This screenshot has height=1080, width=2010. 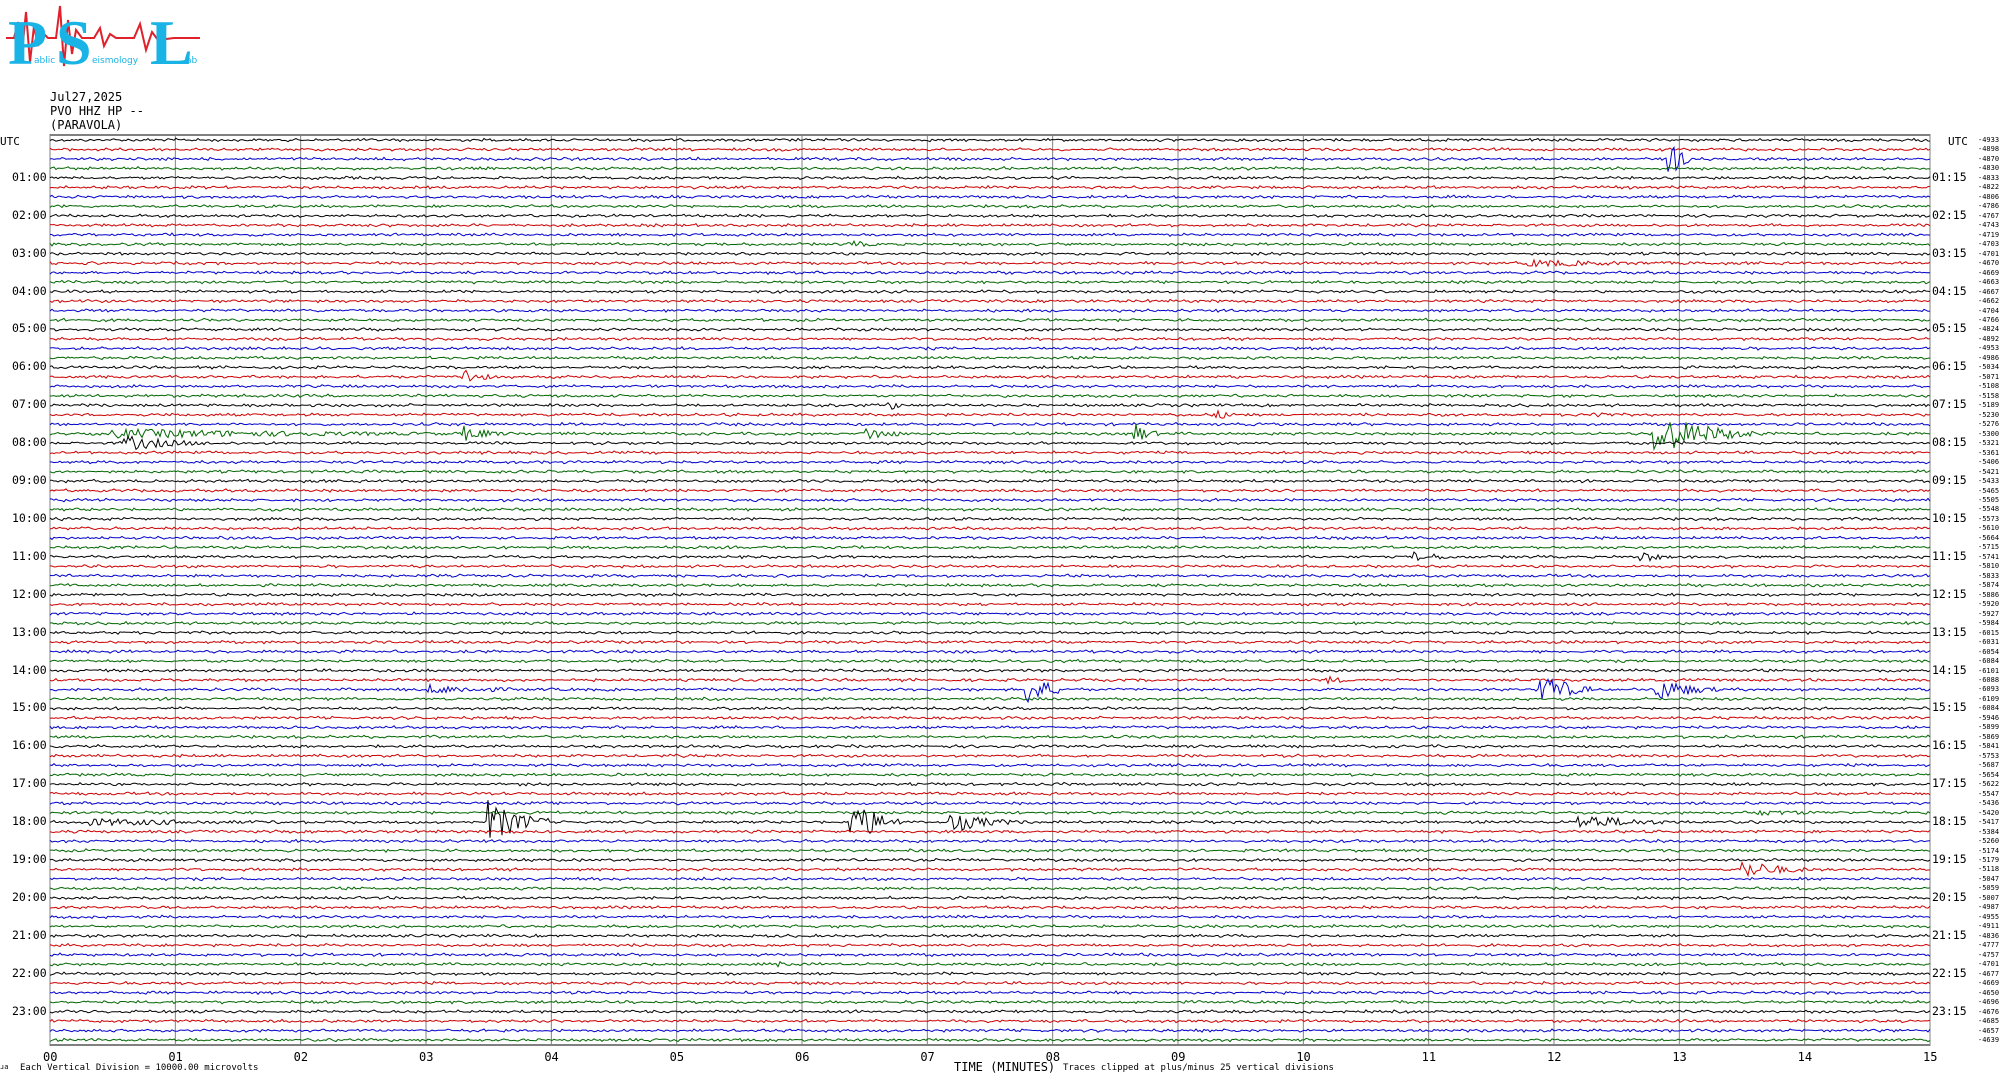 What do you see at coordinates (1989, 537) in the screenshot?
I see `trace-offset-label-42: -5664` at bounding box center [1989, 537].